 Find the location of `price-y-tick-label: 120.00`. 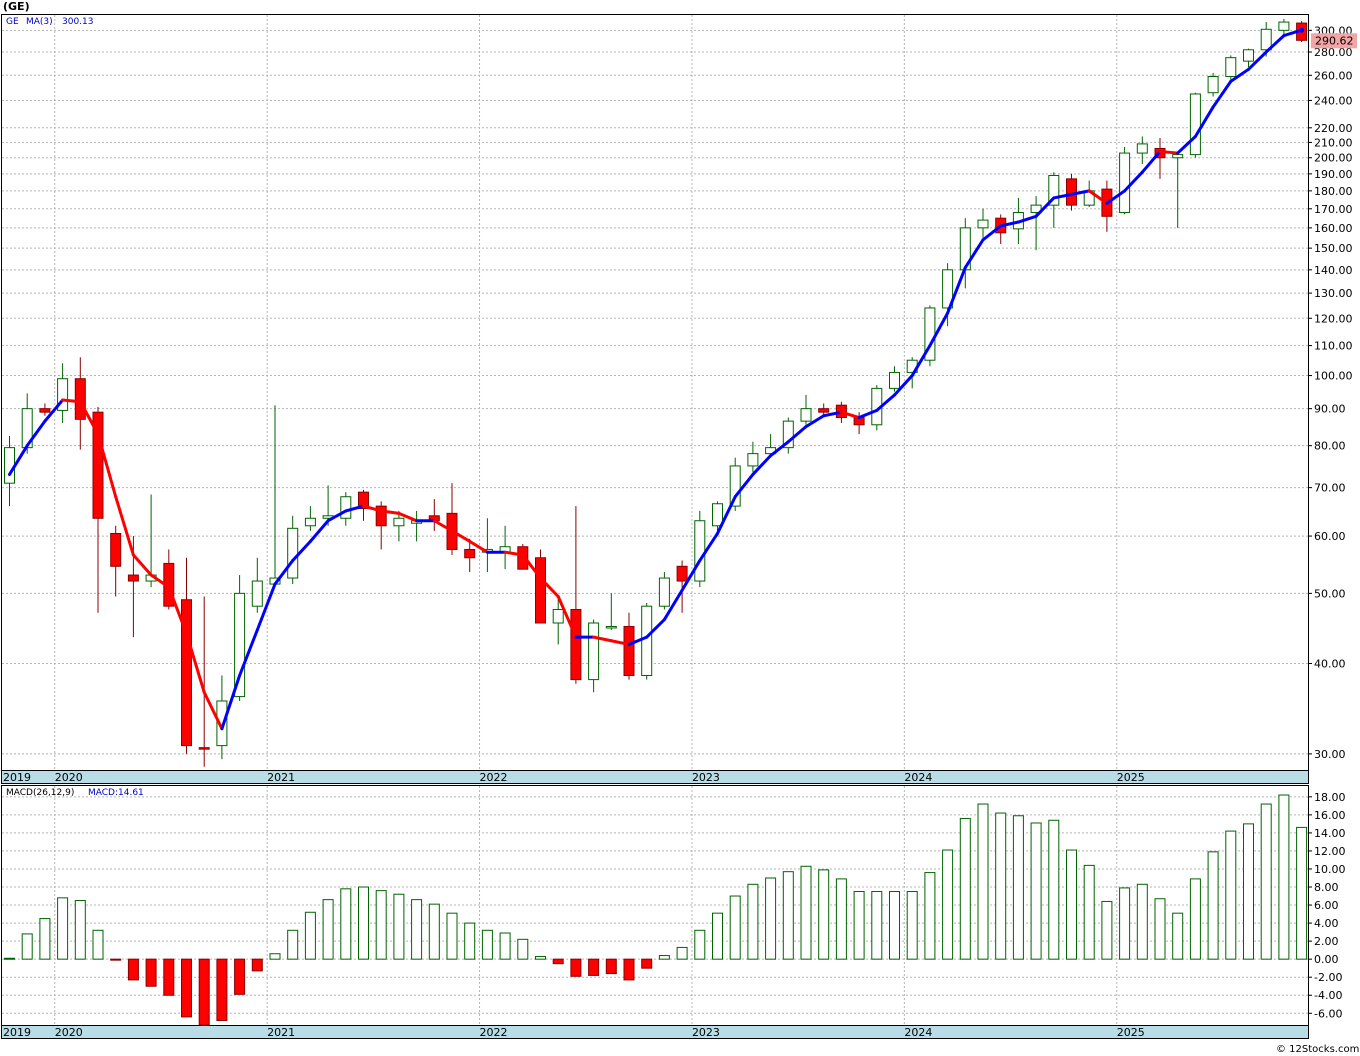

price-y-tick-label: 120.00 is located at coordinates (1333, 318).